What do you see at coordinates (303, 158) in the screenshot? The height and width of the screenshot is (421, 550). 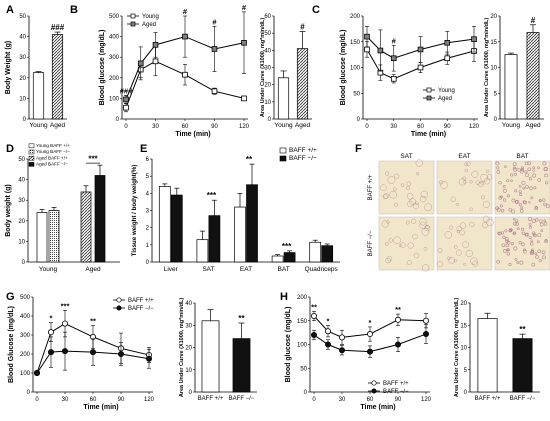 I see `legend-label: BAFF −/−` at bounding box center [303, 158].